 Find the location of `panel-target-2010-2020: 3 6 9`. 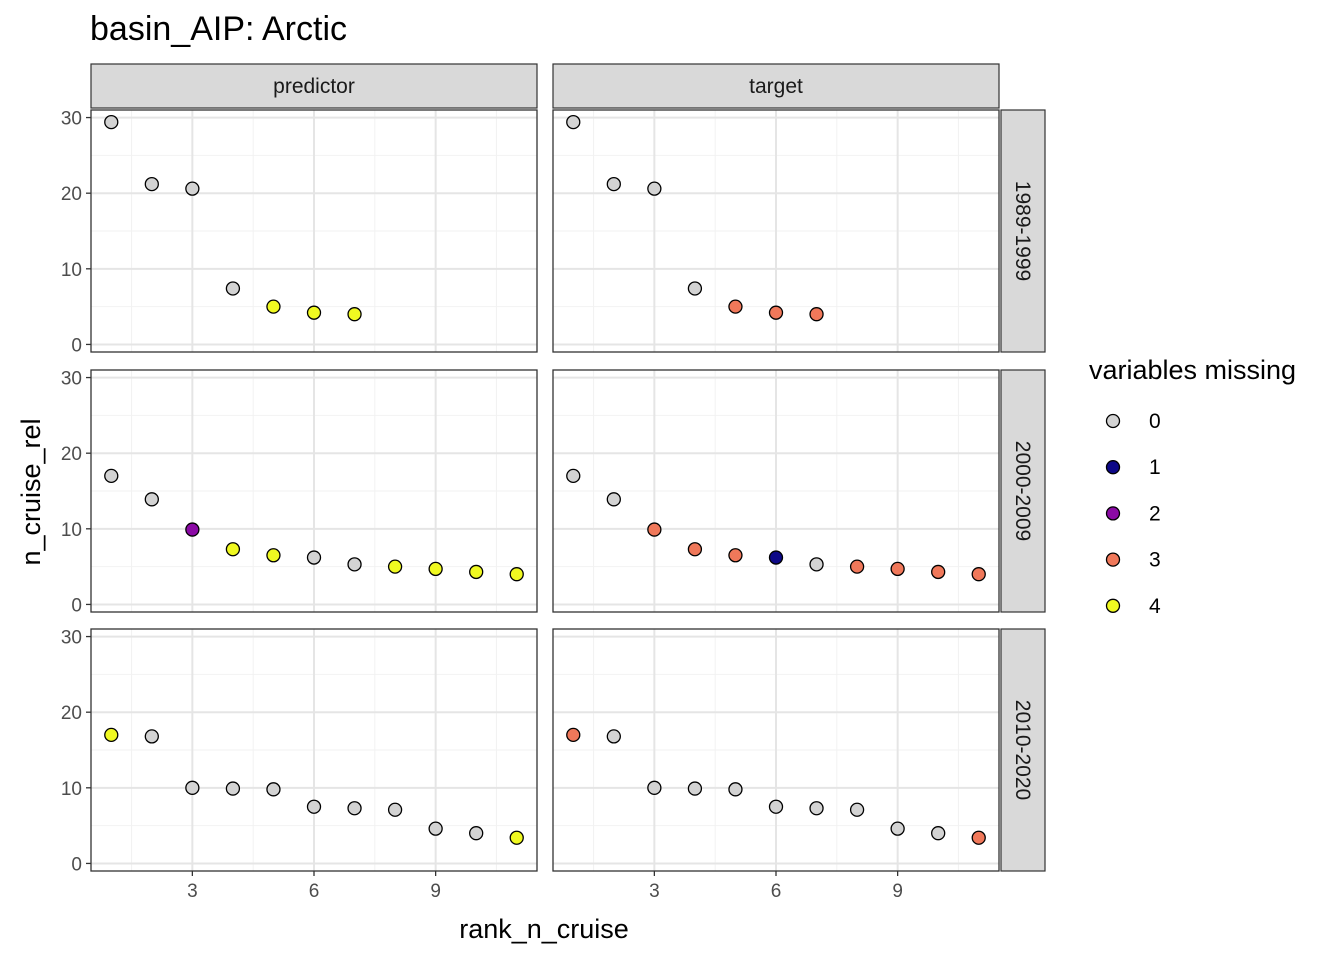

panel-target-2010-2020: 3 6 9 is located at coordinates (776, 765).